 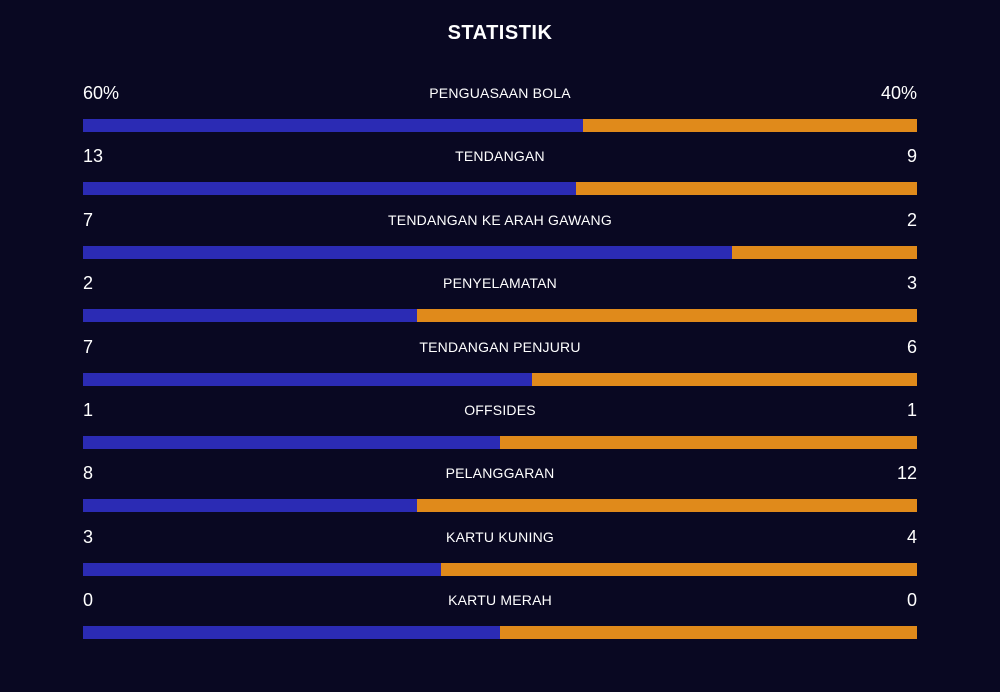 What do you see at coordinates (500, 33) in the screenshot?
I see `page-title: STATISTIK` at bounding box center [500, 33].